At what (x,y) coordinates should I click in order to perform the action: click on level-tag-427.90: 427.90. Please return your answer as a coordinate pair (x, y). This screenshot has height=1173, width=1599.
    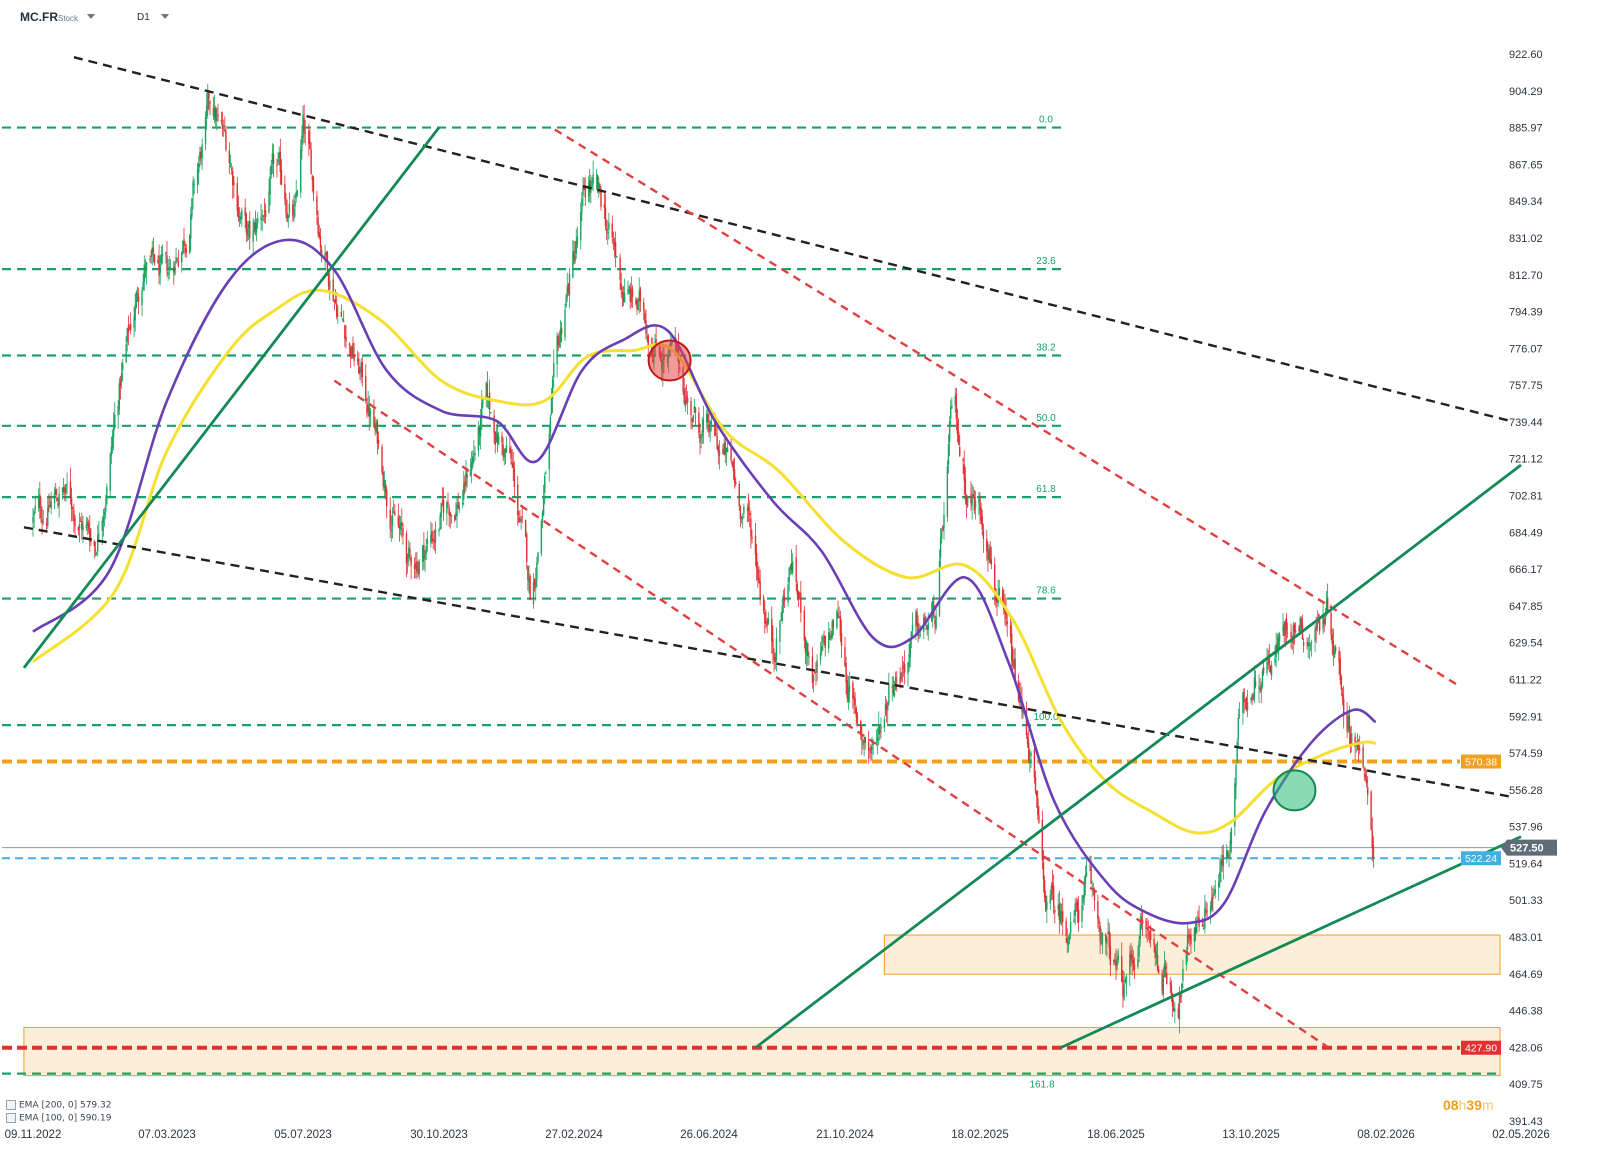
    Looking at the image, I should click on (1481, 1049).